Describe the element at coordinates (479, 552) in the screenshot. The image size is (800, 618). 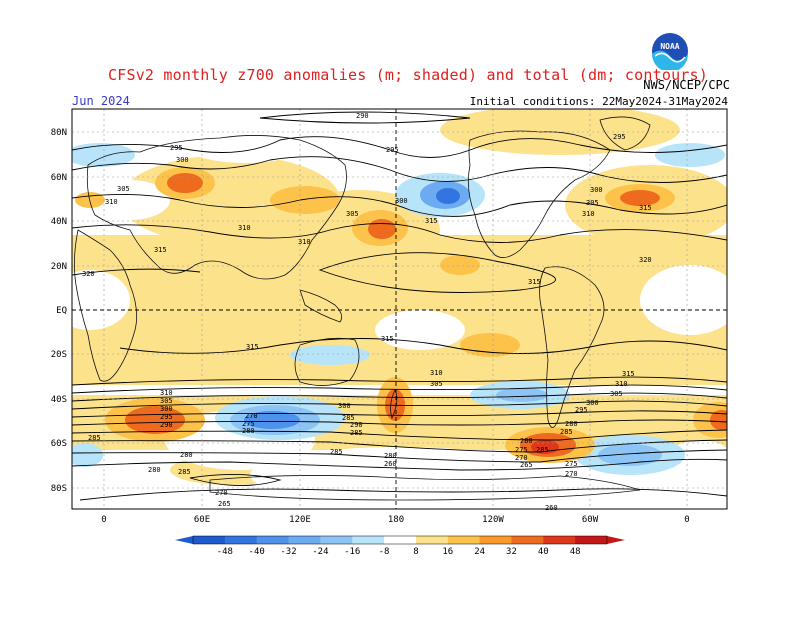
I see `colorbar-label: 24` at that location.